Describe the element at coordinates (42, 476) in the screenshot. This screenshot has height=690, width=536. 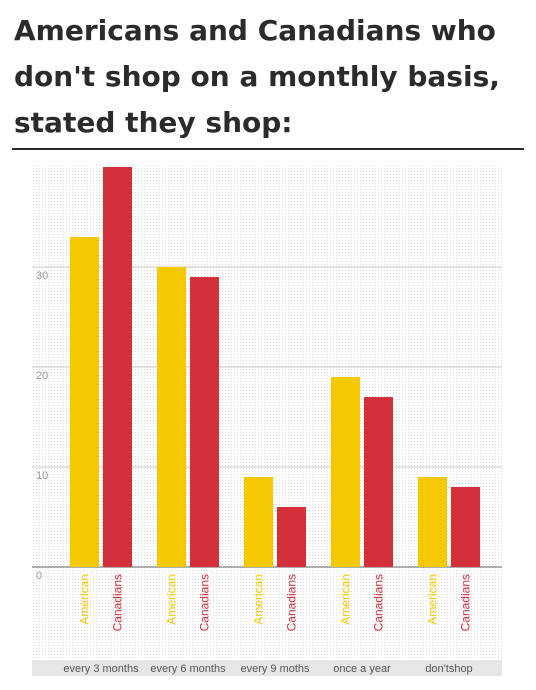
I see `y-tick-label: 10` at that location.